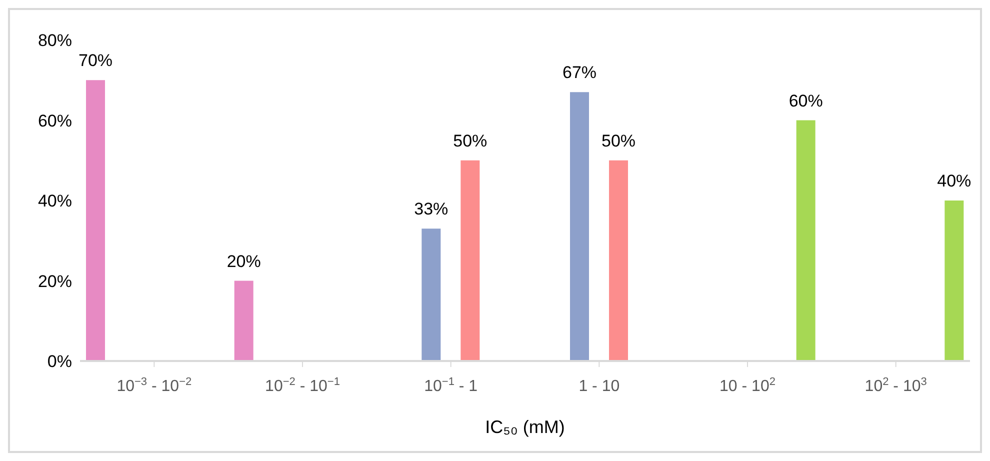 This screenshot has width=990, height=461. I want to click on y-tick-label: 80%, so click(55, 40).